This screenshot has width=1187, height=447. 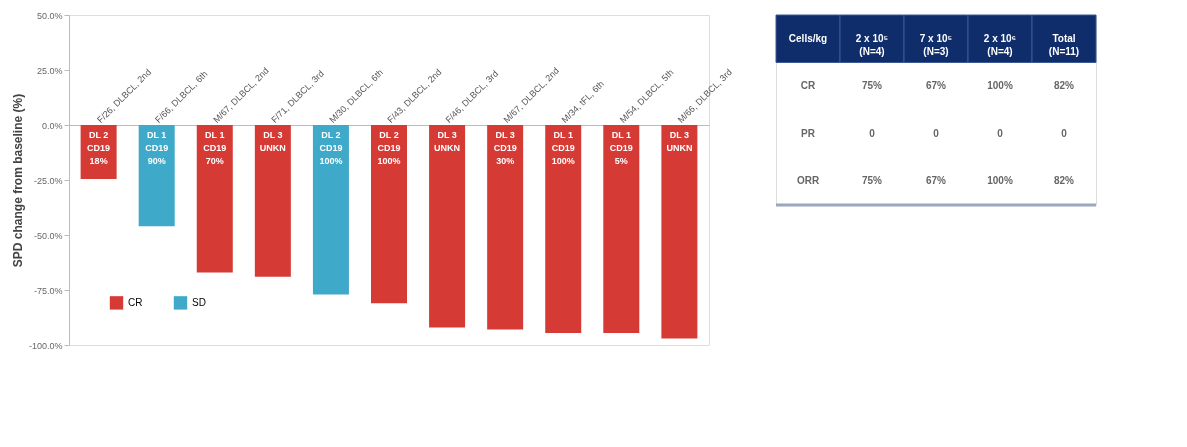 I want to click on text: 2 x 10⁶ (N=4), so click(x=1000, y=44).